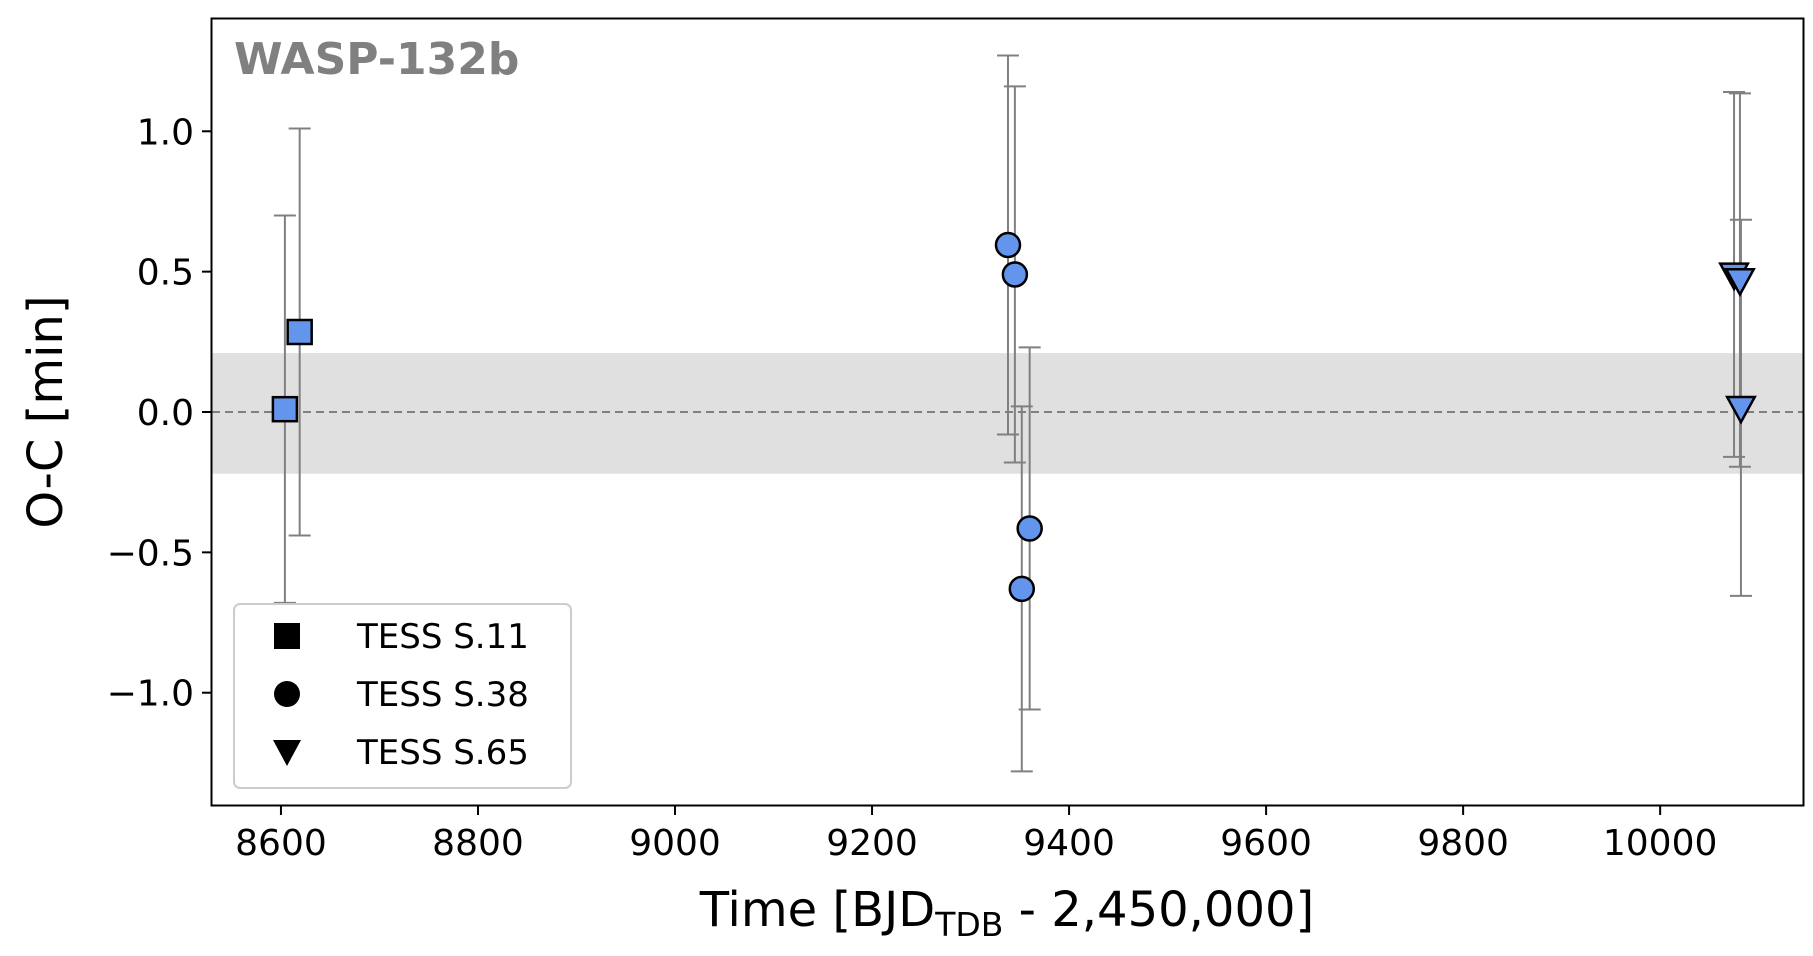  What do you see at coordinates (150, 694) in the screenshot?
I see `y-tick-label: −1.0` at bounding box center [150, 694].